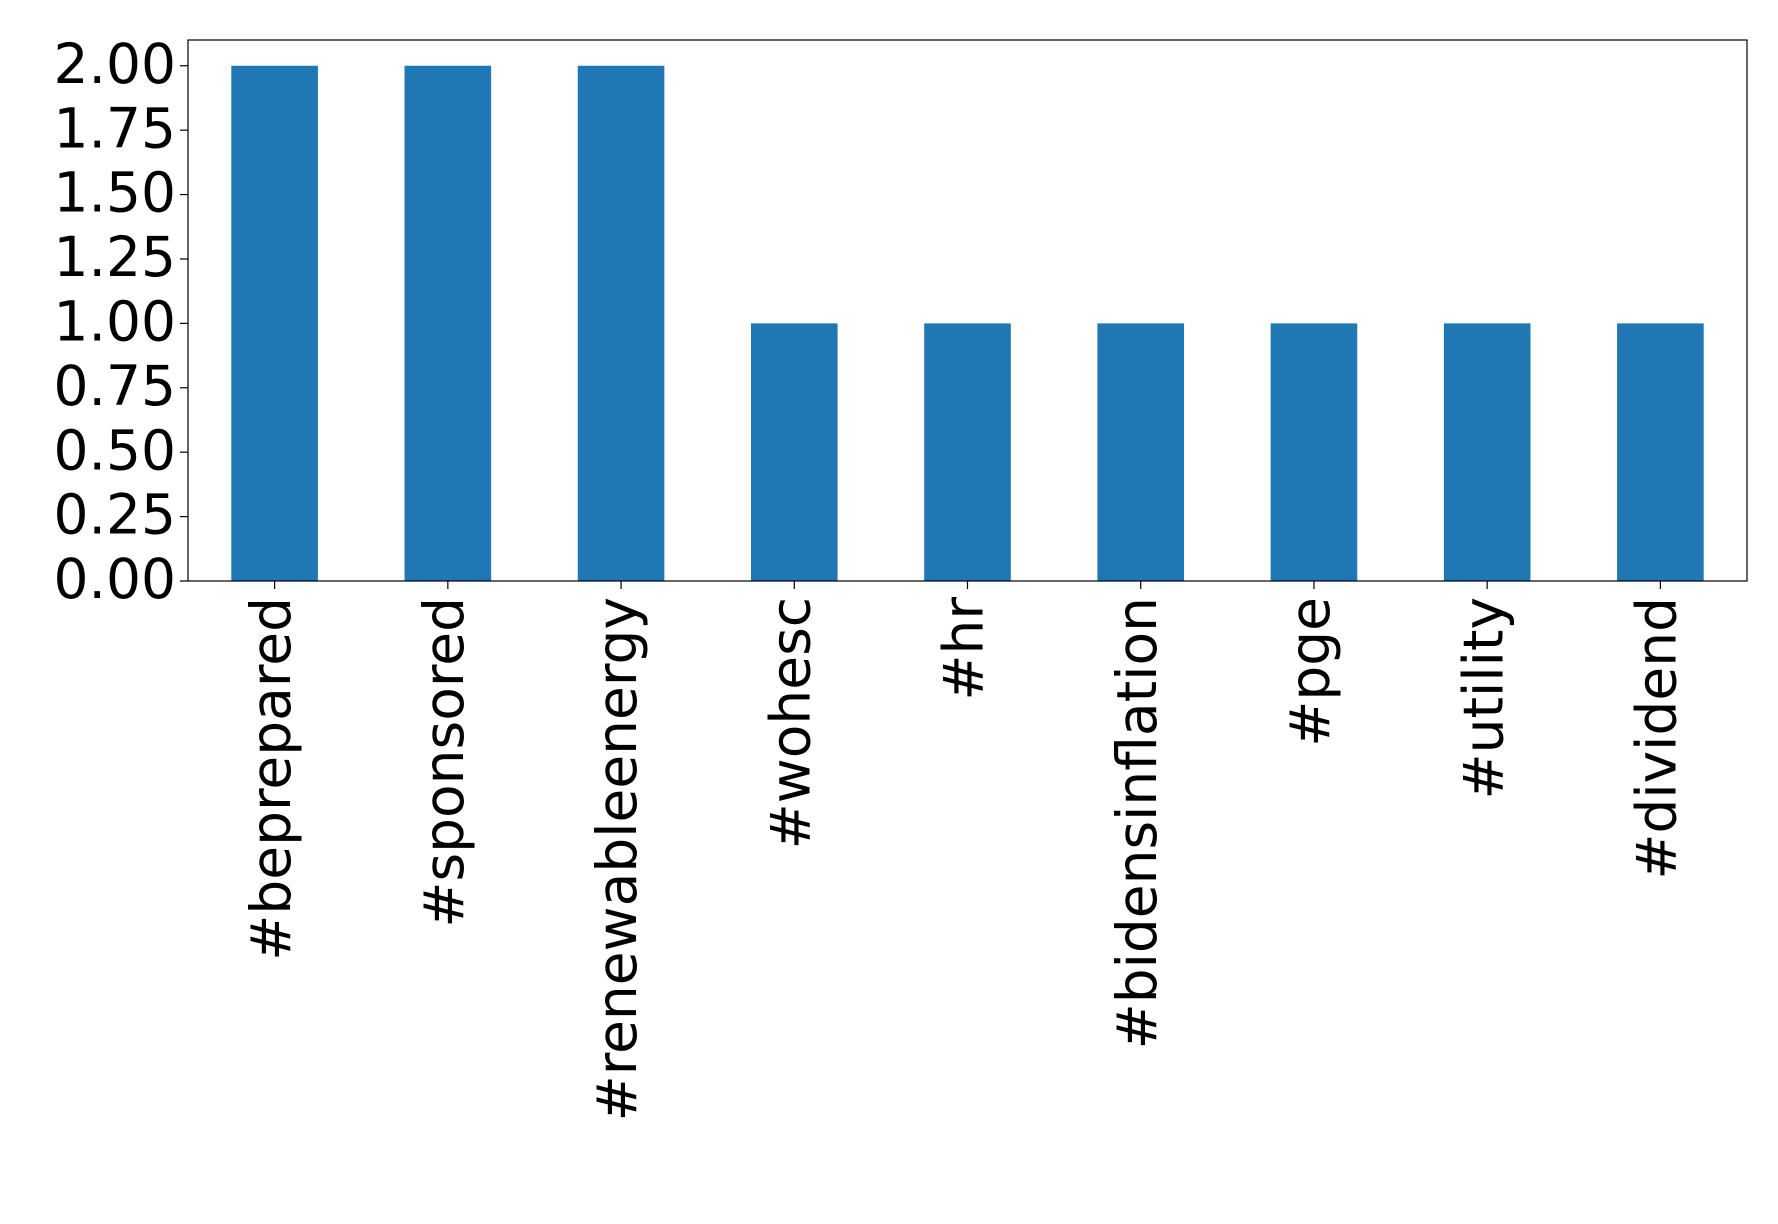  Describe the element at coordinates (115, 322) in the screenshot. I see `y-tick-label: 1.00` at that location.